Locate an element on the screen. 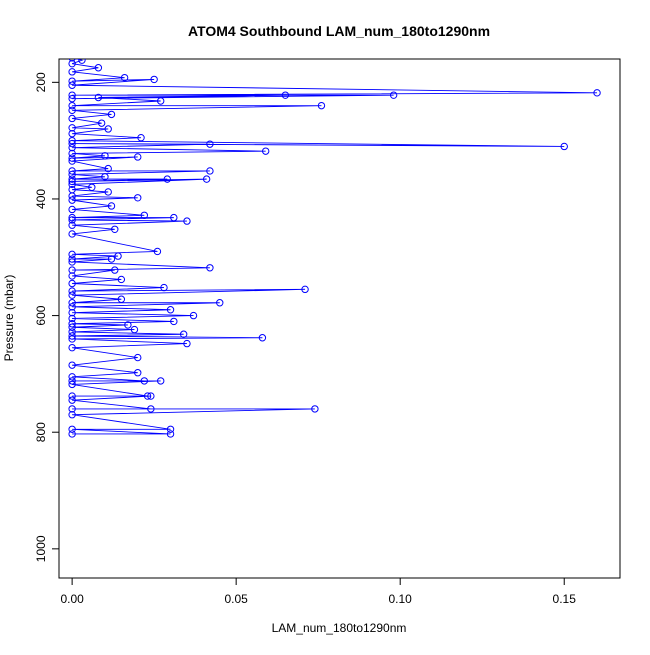 Image resolution: width=650 pixels, height=655 pixels. x-tick-label: 0.15 is located at coordinates (565, 599).